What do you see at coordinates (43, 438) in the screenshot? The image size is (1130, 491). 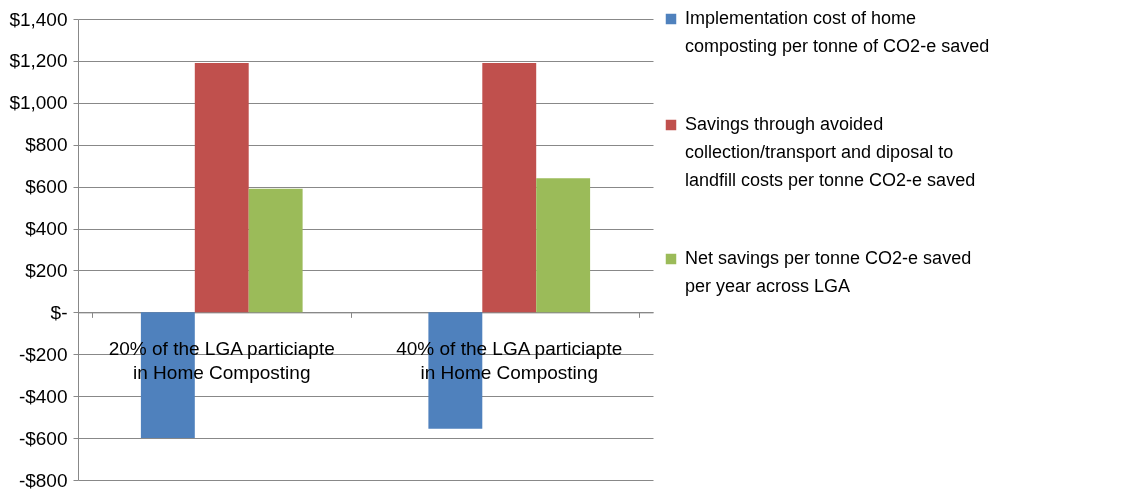 I see `y-tick-label: -$600` at bounding box center [43, 438].